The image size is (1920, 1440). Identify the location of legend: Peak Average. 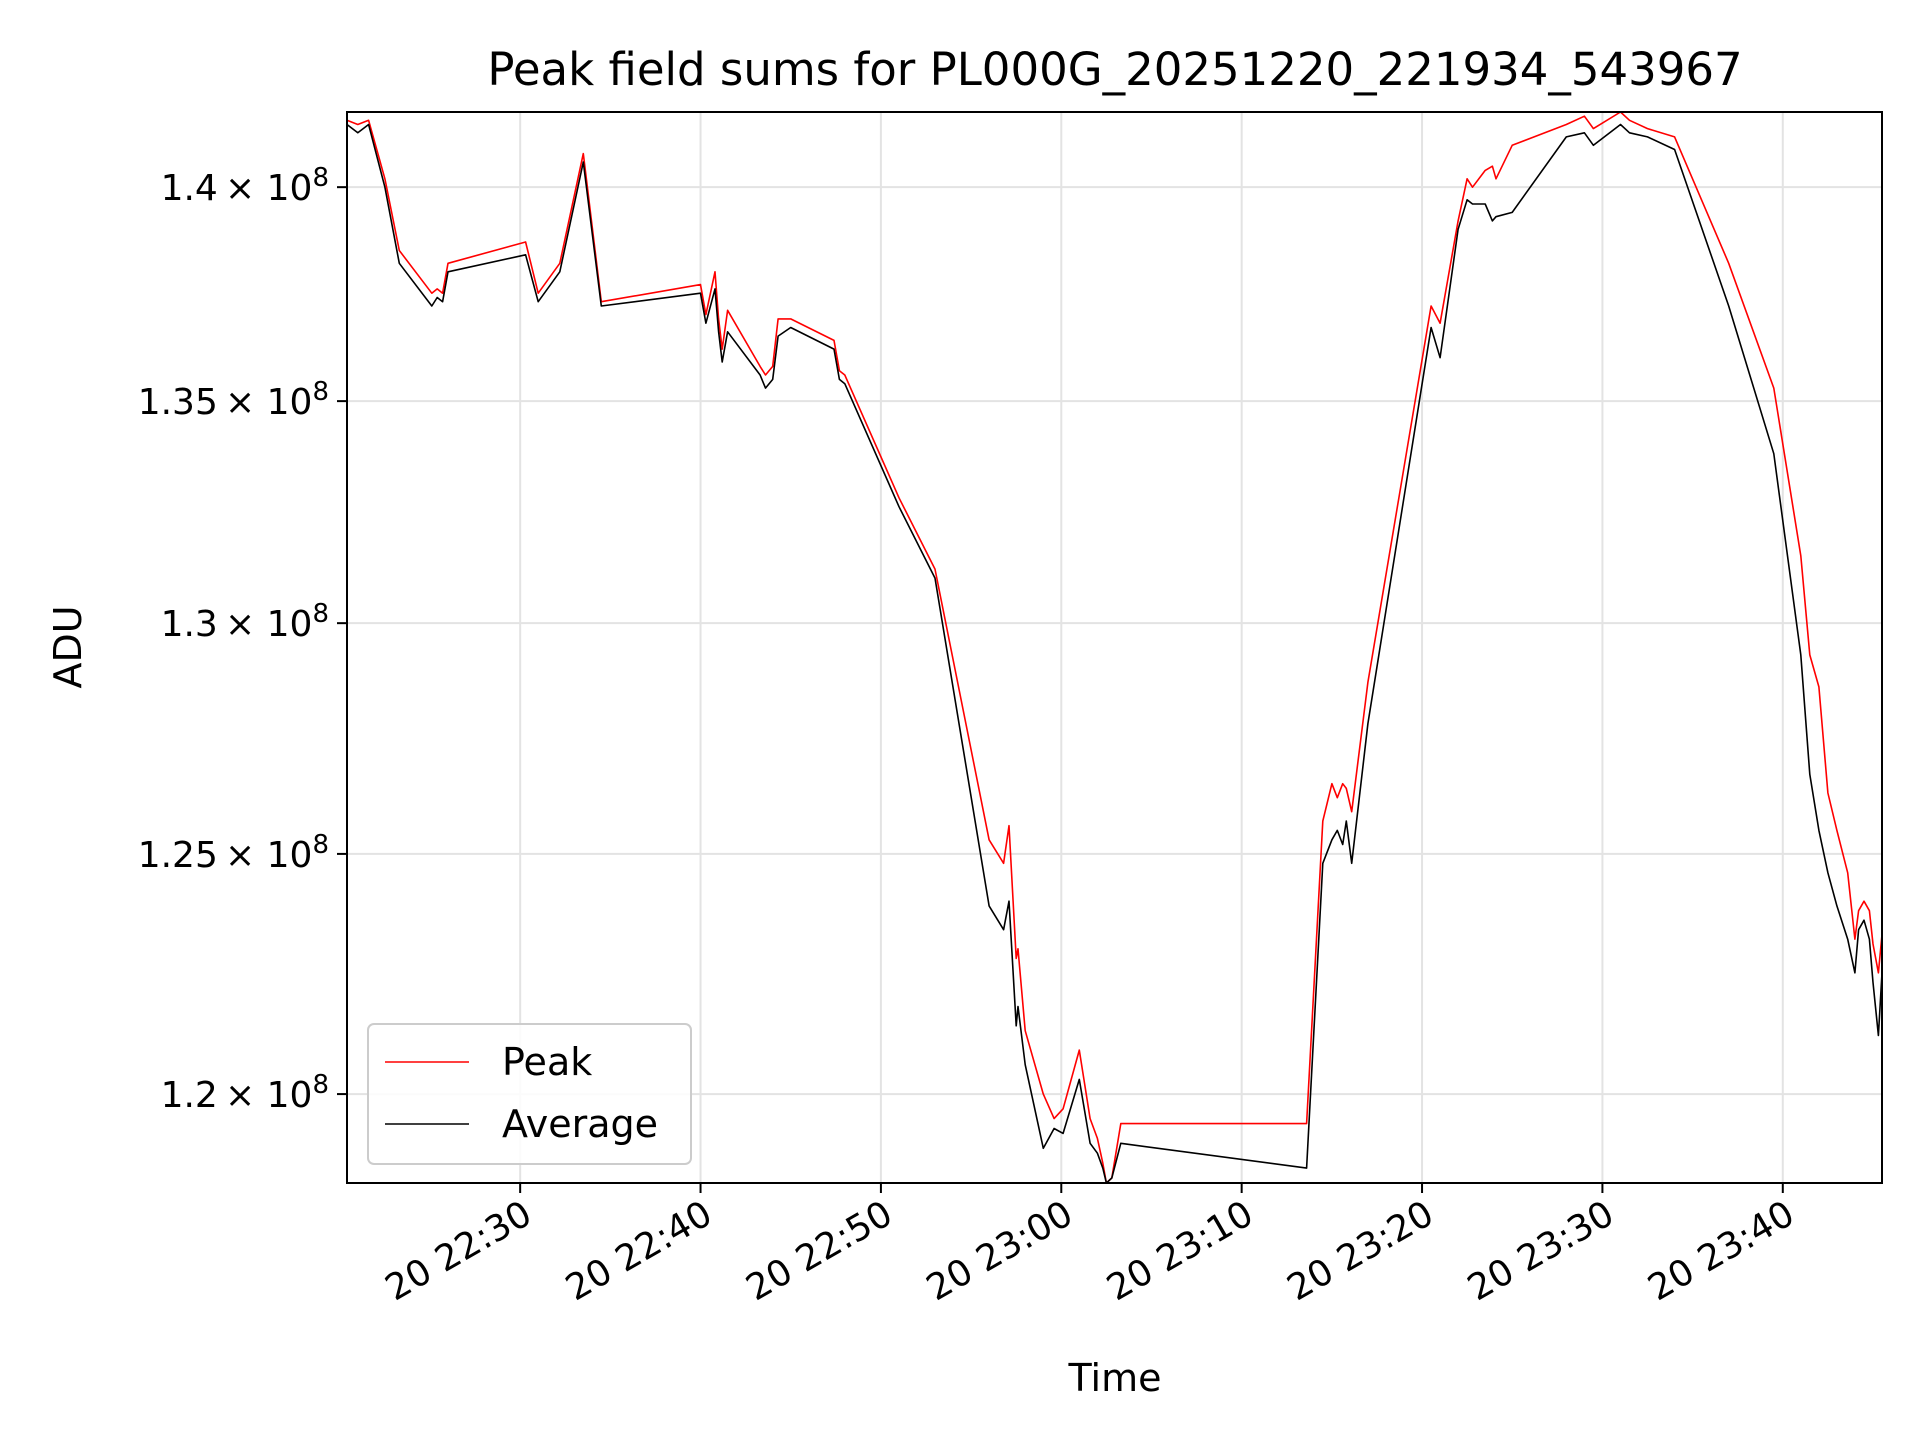
(529, 1094).